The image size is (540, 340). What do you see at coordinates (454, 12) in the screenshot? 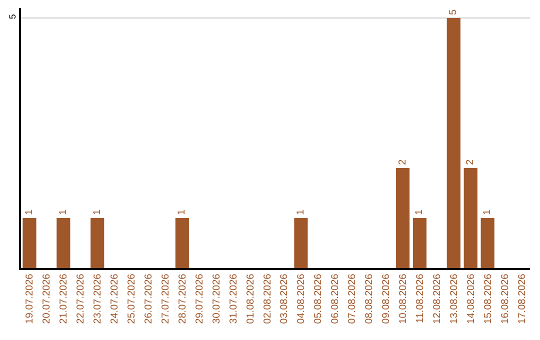
I see `data-label: 5` at bounding box center [454, 12].